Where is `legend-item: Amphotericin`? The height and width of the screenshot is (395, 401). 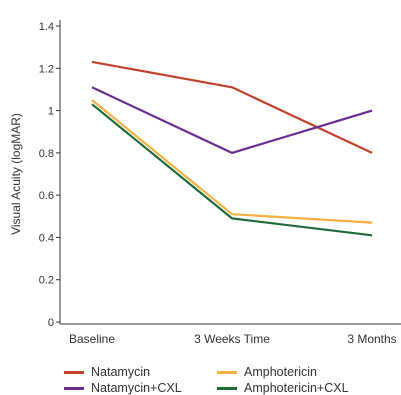 legend-item: Amphotericin is located at coordinates (297, 372).